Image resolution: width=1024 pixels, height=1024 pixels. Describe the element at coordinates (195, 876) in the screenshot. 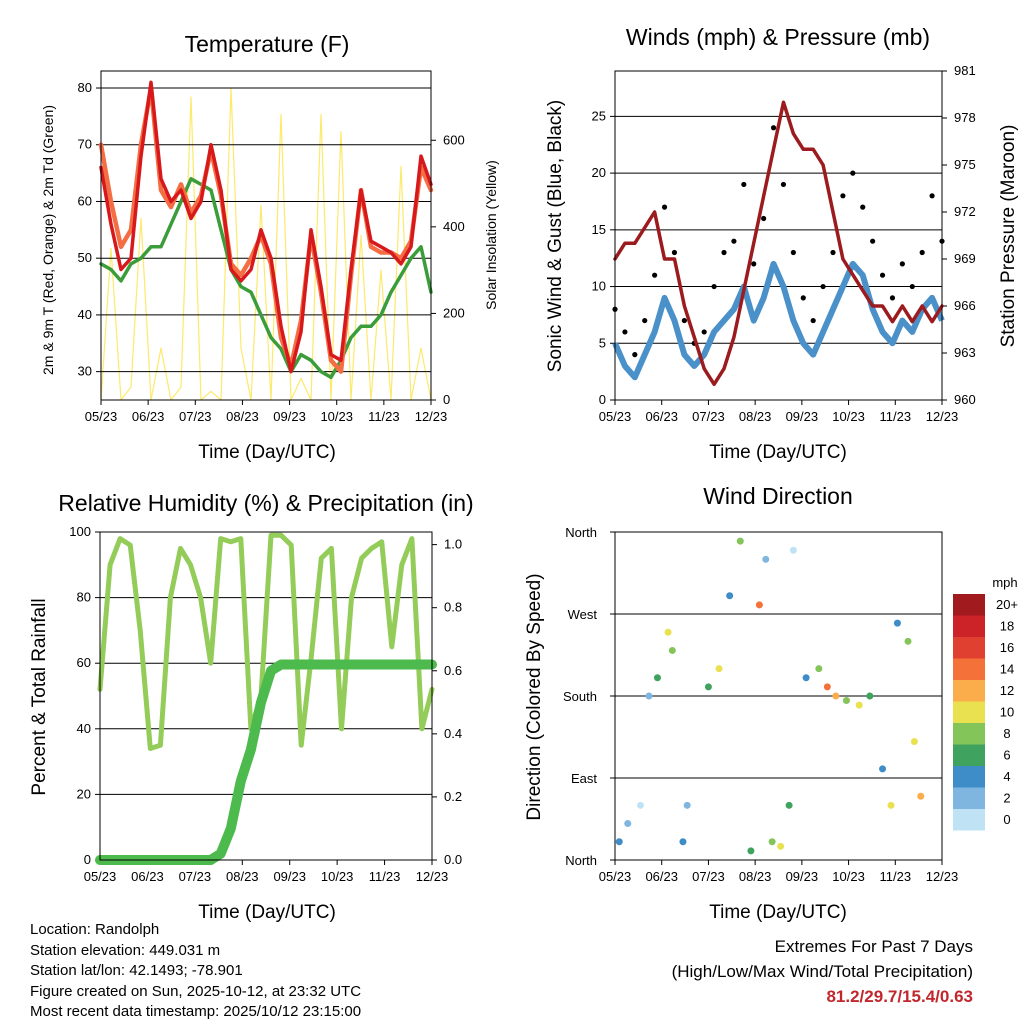

I see `humidity-x-tick-label: 07/23` at that location.